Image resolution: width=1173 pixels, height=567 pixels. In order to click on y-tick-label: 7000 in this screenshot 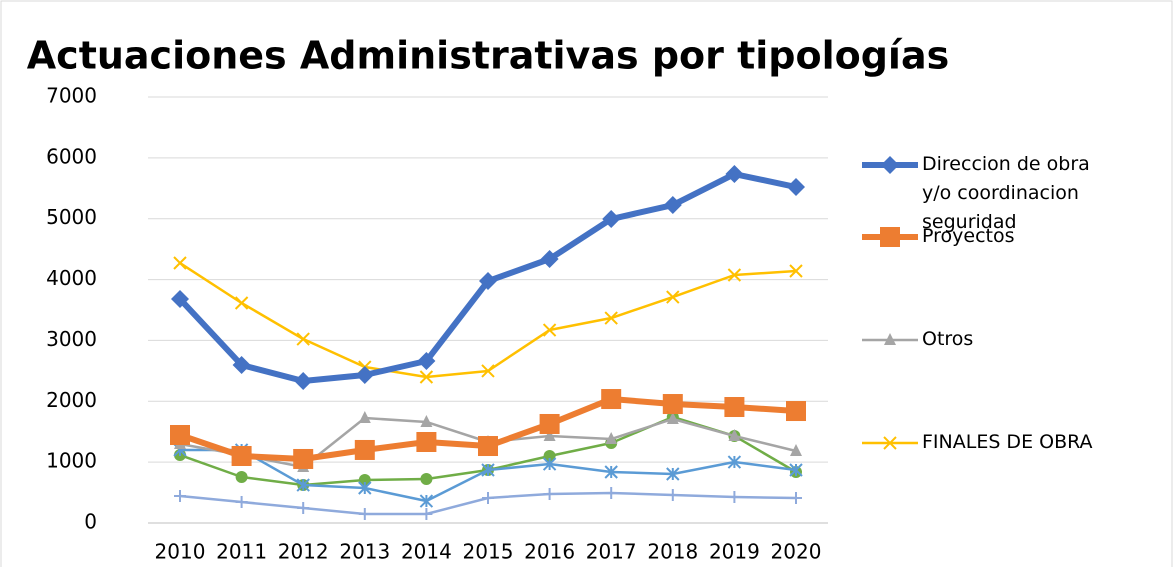, I will do `click(71, 96)`.